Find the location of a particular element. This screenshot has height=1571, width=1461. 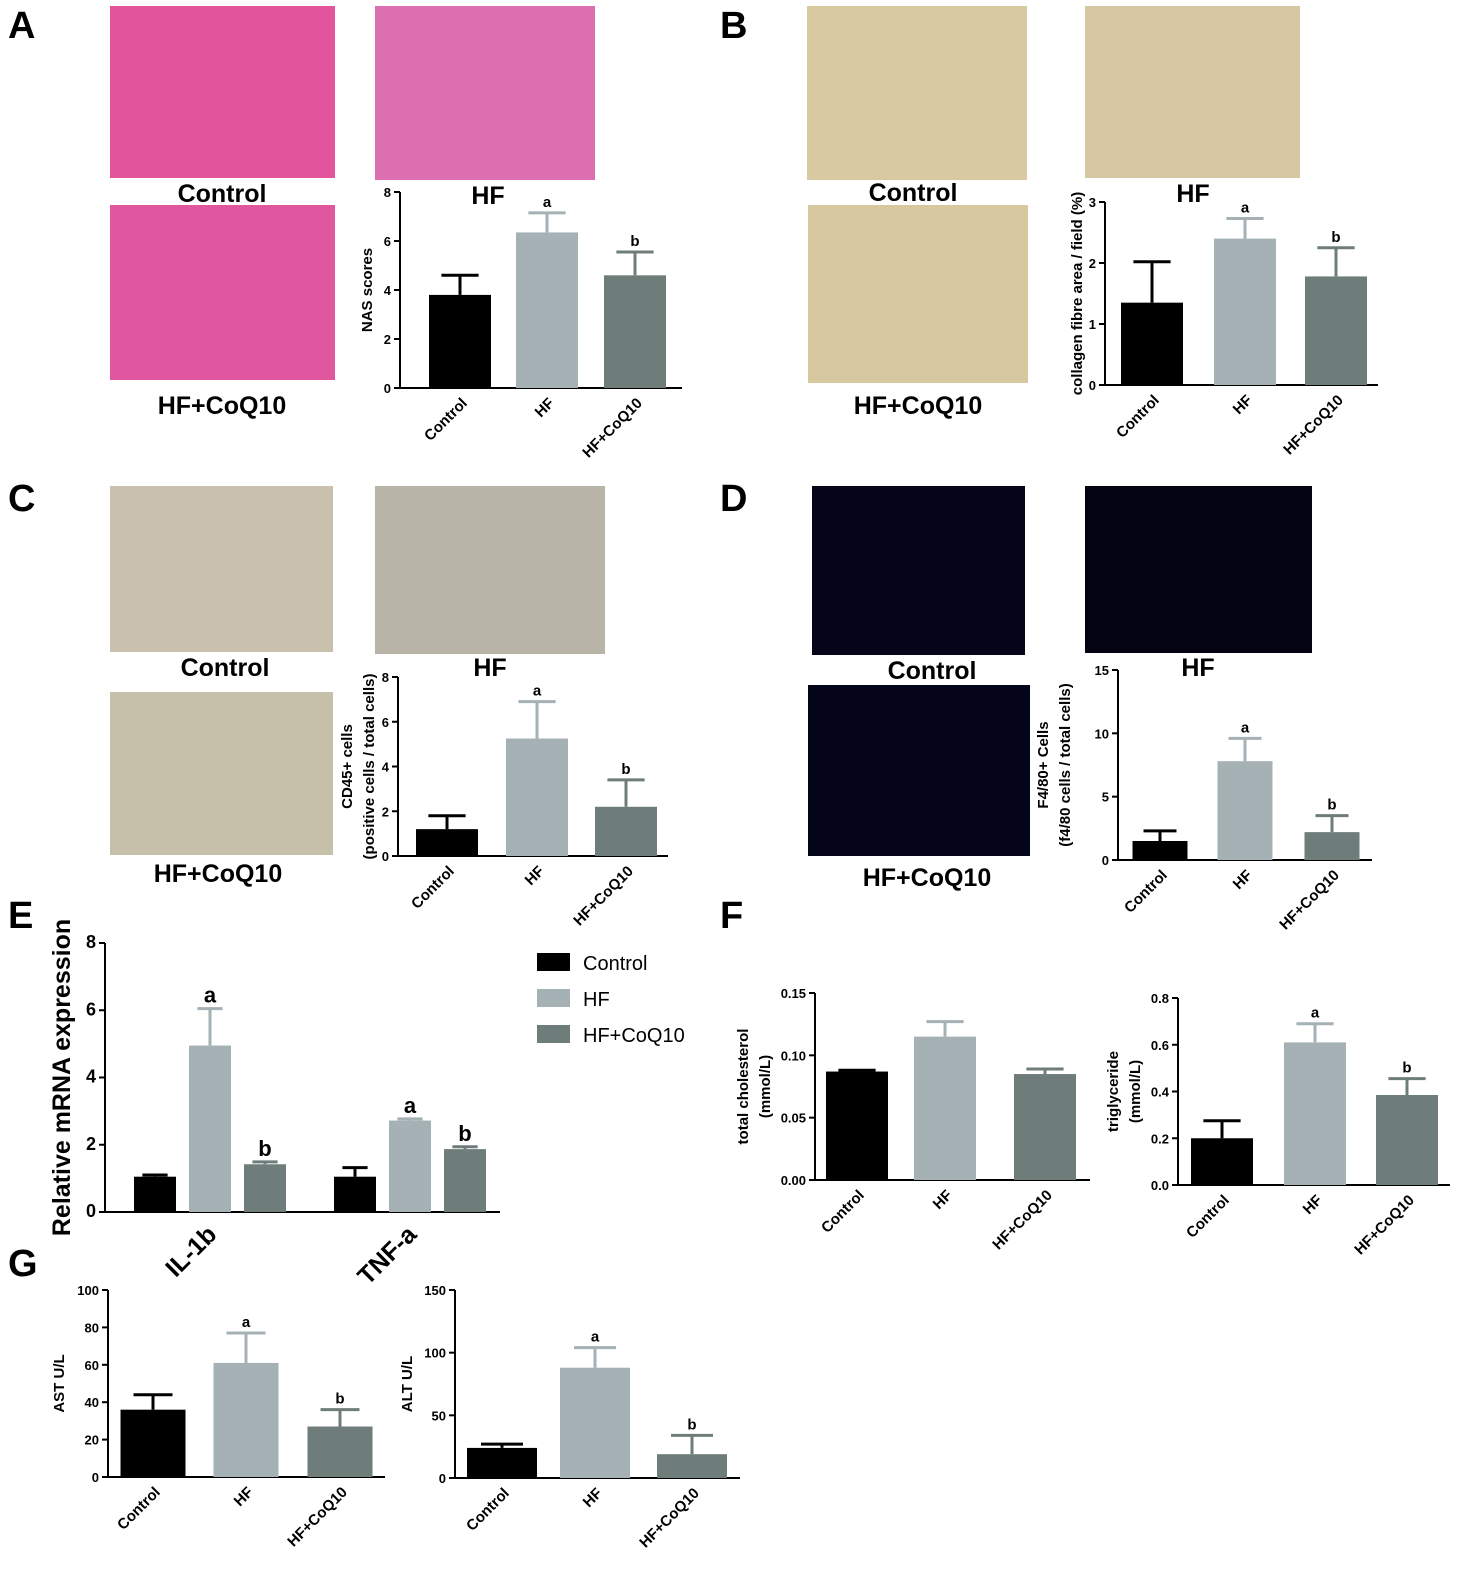

y-tick-label: 5 is located at coordinates (1105, 797).